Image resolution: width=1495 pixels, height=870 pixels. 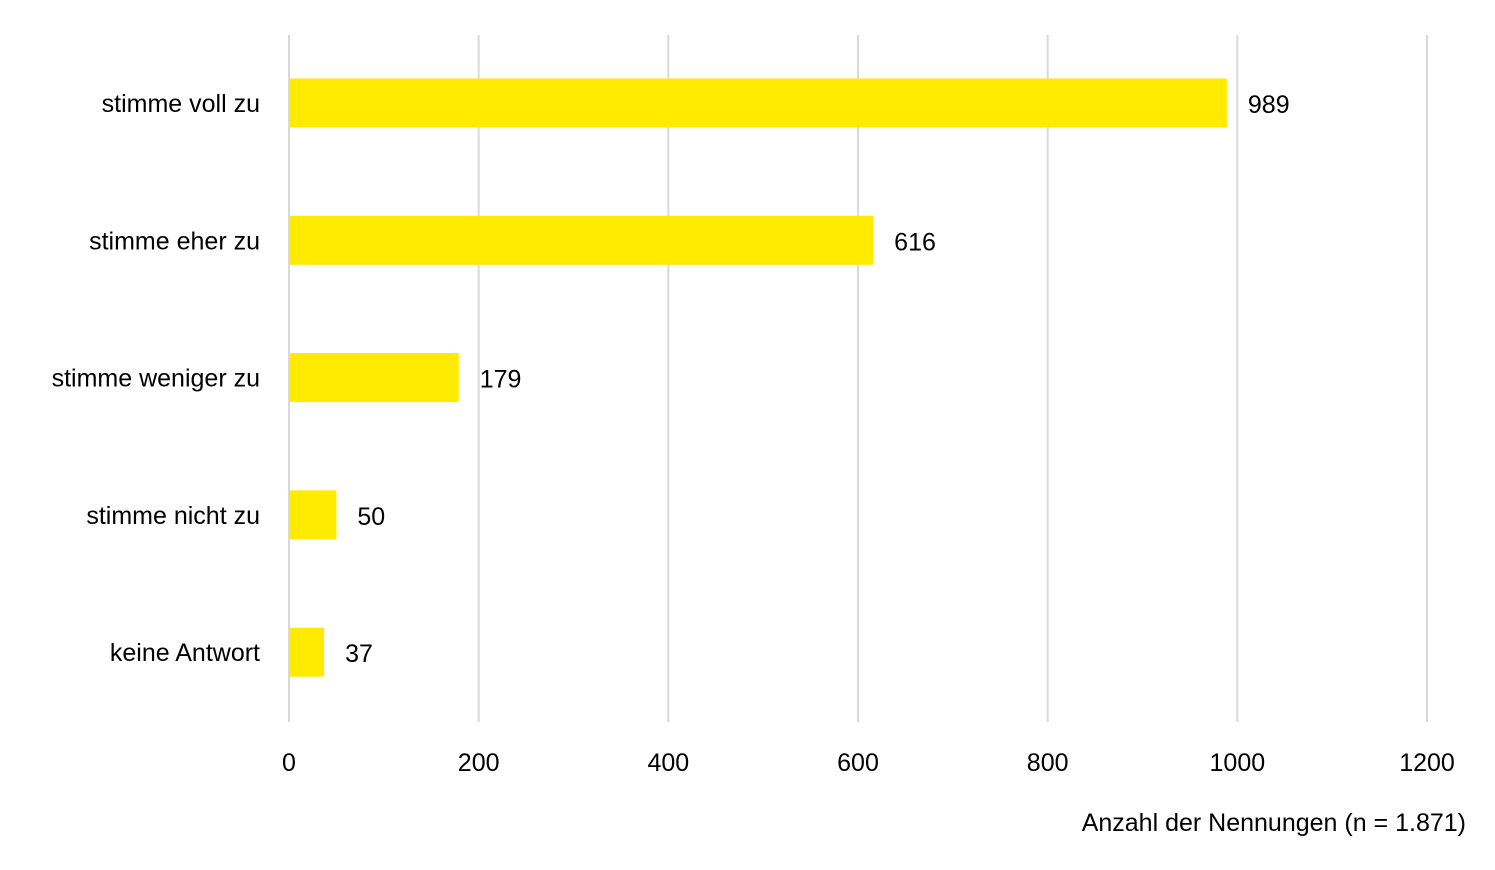 I want to click on data-label: 179, so click(x=501, y=380).